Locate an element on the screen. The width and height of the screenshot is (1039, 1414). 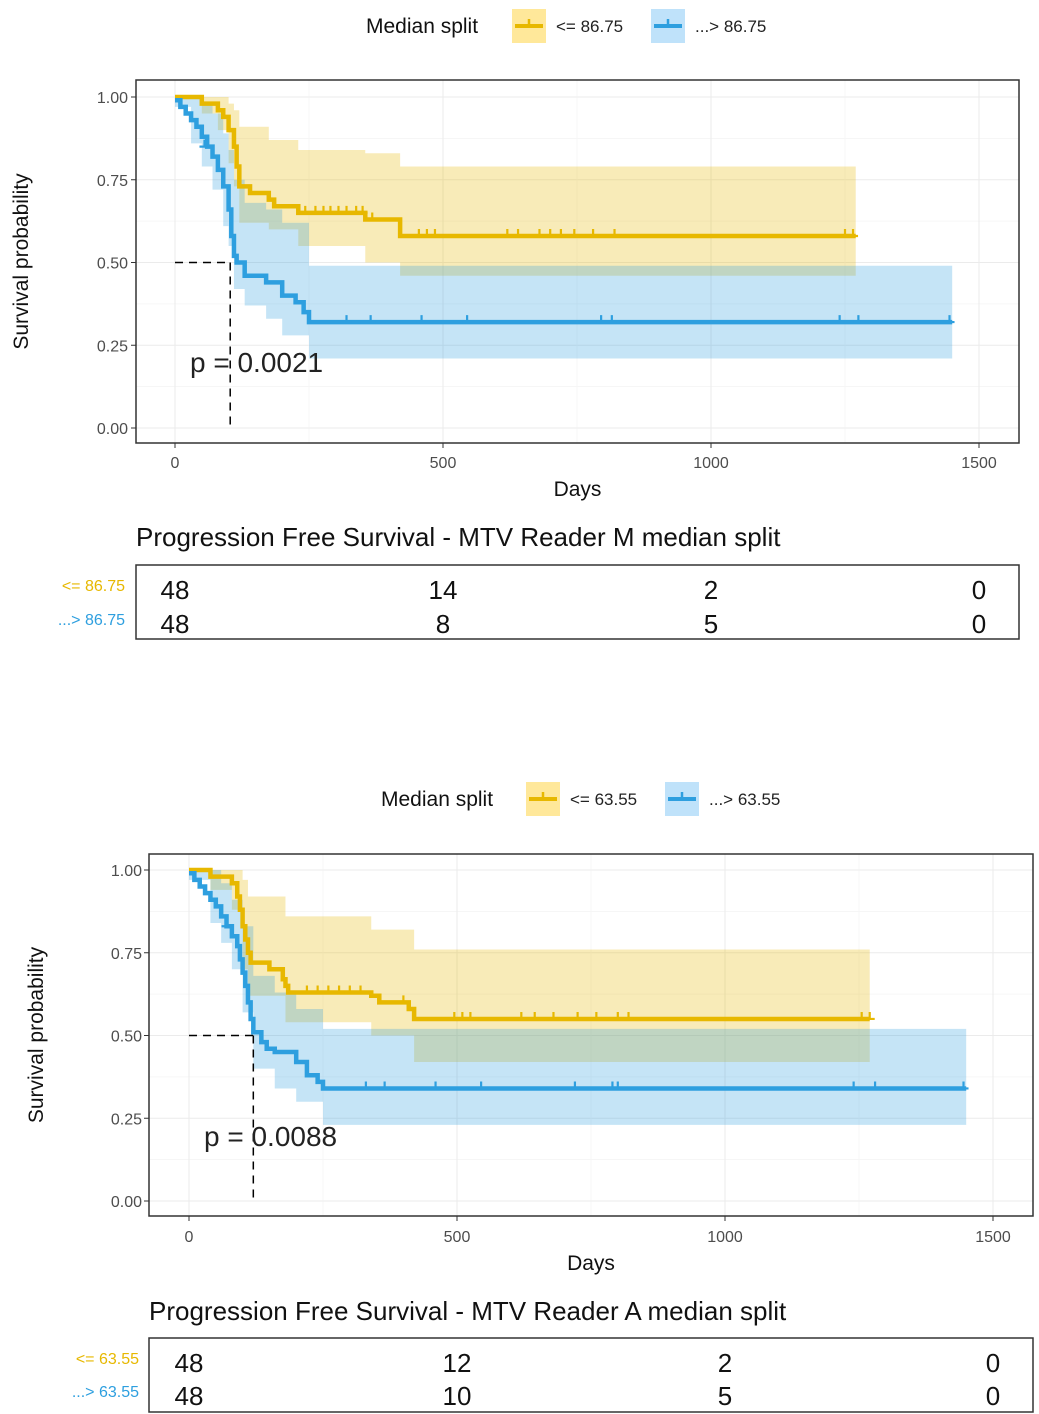
legend-label-1: <= 86.75 is located at coordinates (589, 26).